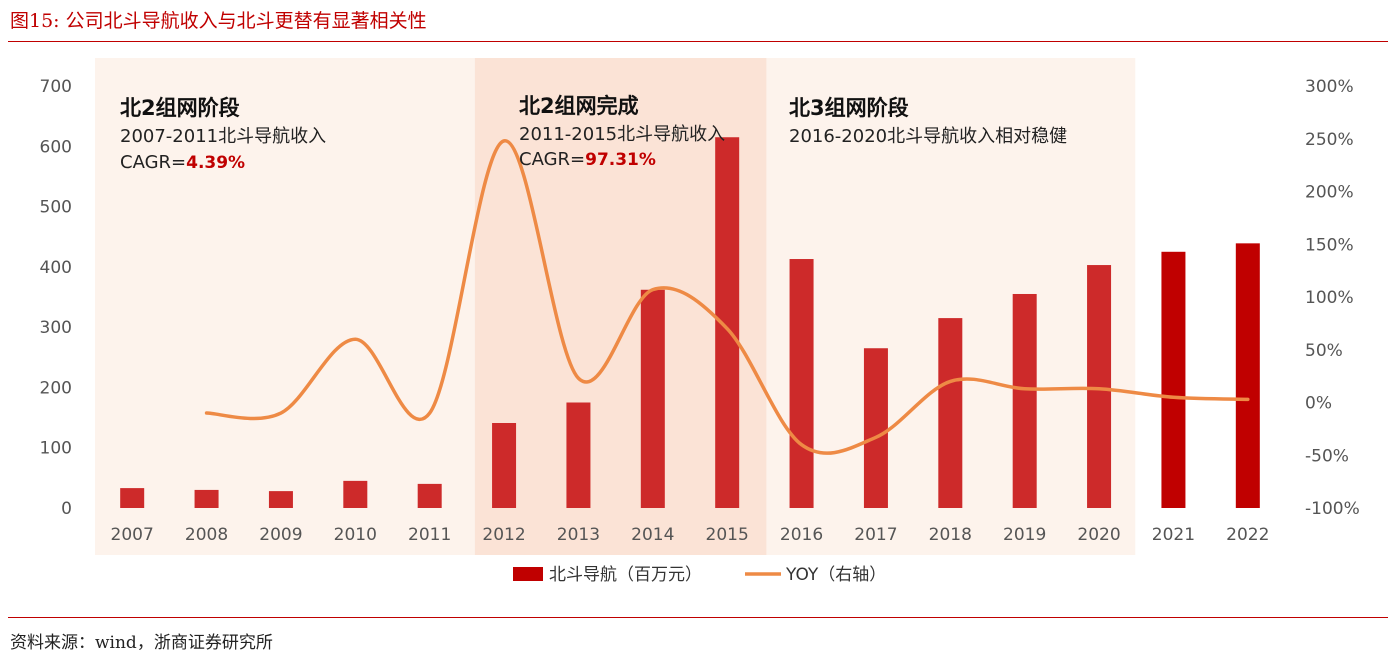 The width and height of the screenshot is (1388, 666). What do you see at coordinates (1247, 535) in the screenshot?
I see `x-tick-2022: 2022` at bounding box center [1247, 535].